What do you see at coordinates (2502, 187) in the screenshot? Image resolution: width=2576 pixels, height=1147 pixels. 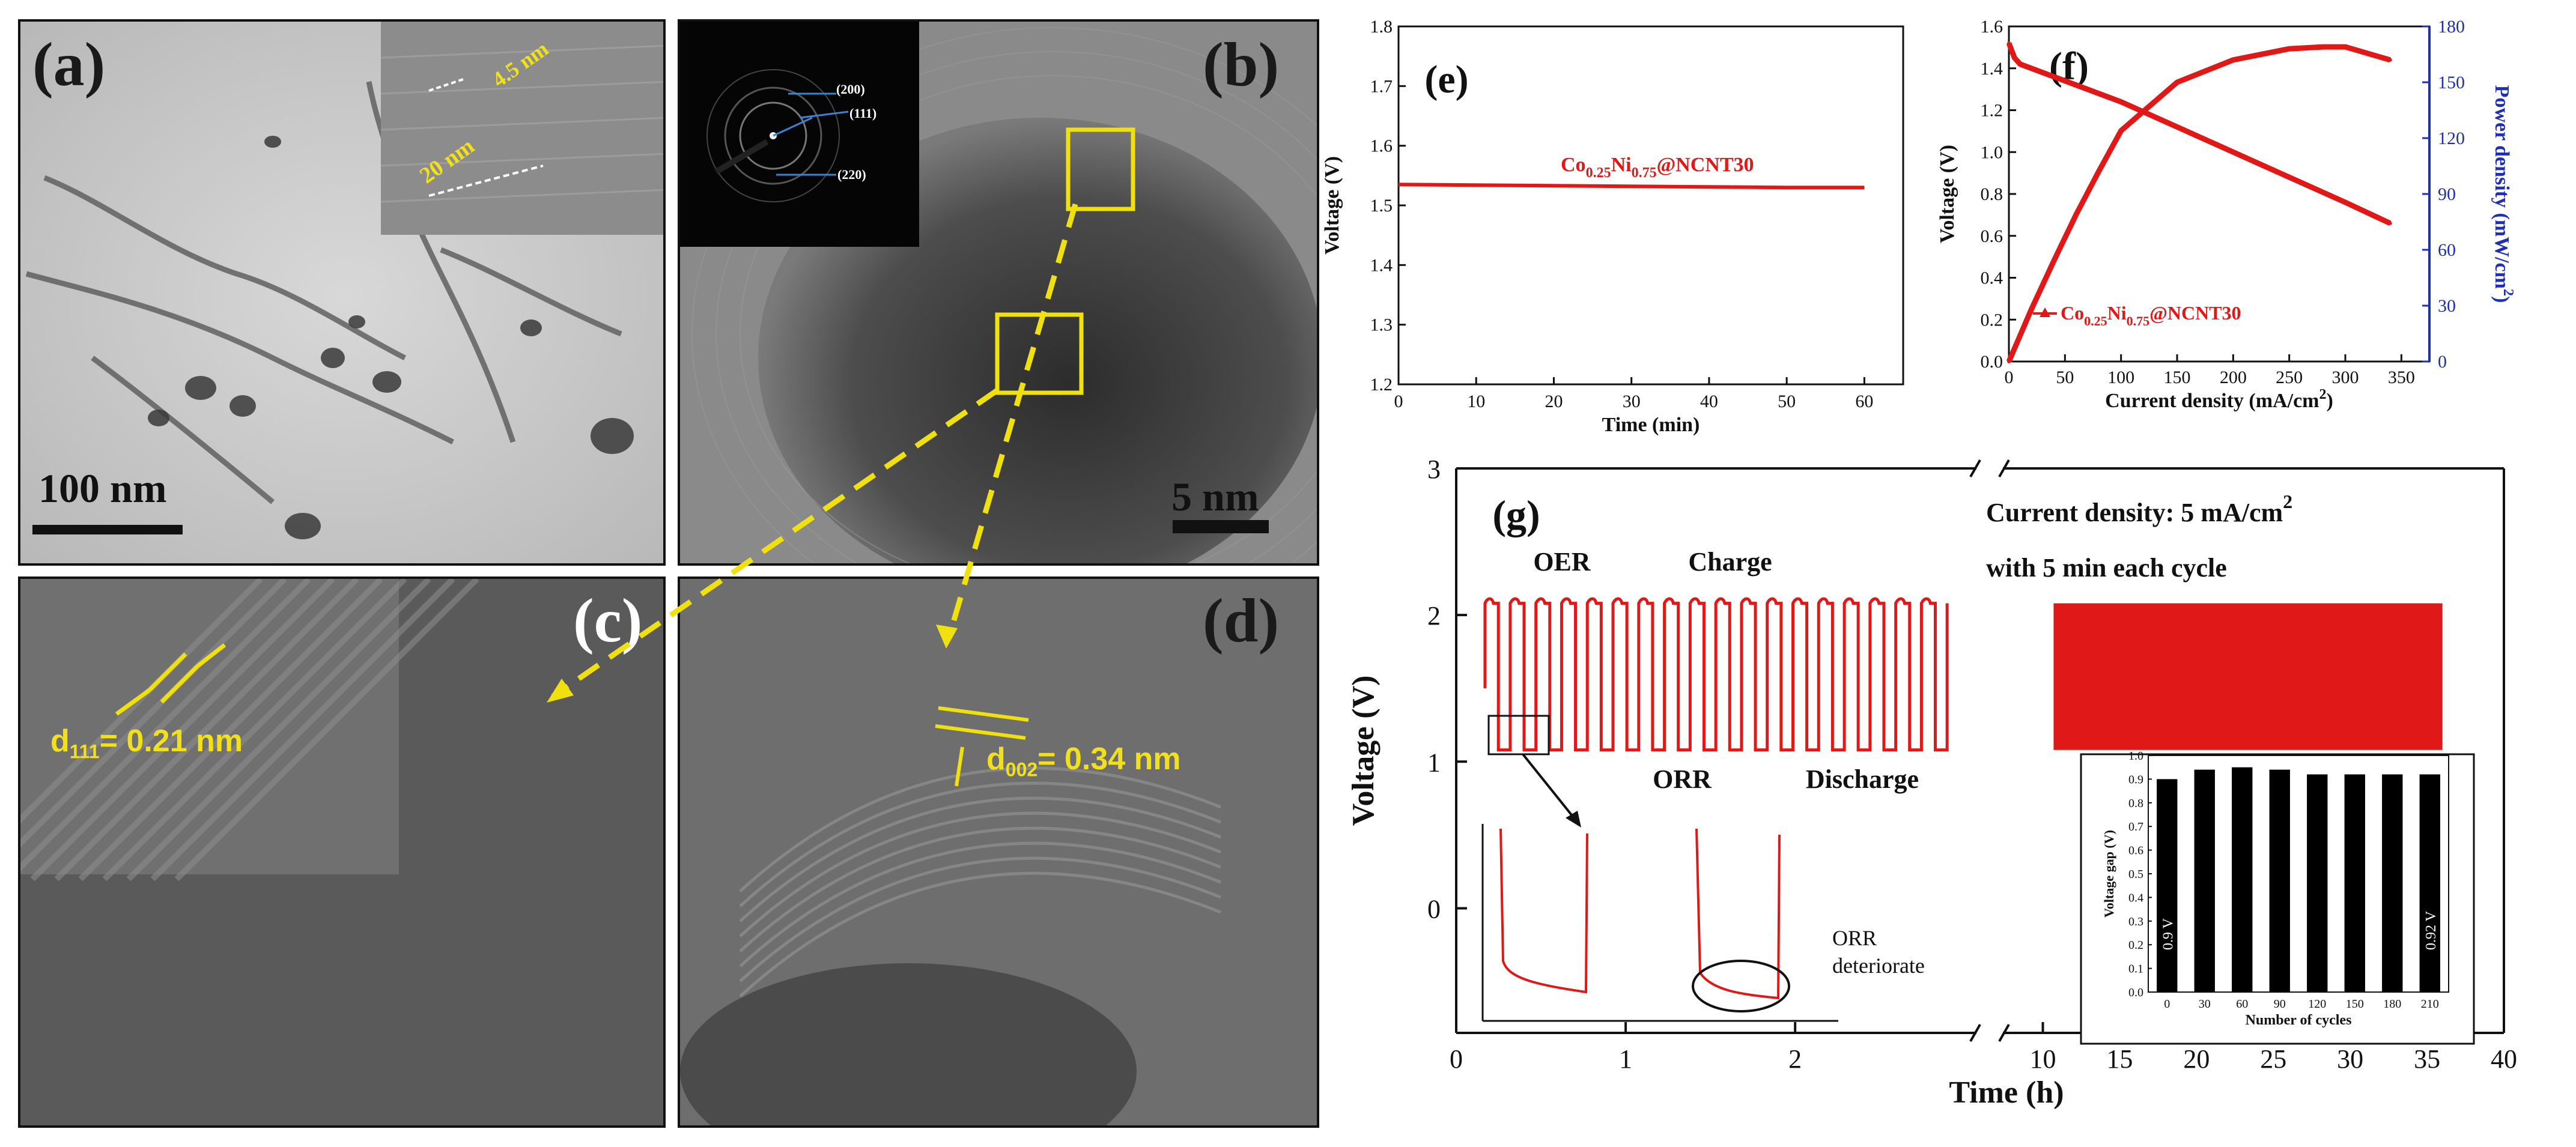 I see `y2-axis-label-f-main: Power density (mW/cm` at bounding box center [2502, 187].